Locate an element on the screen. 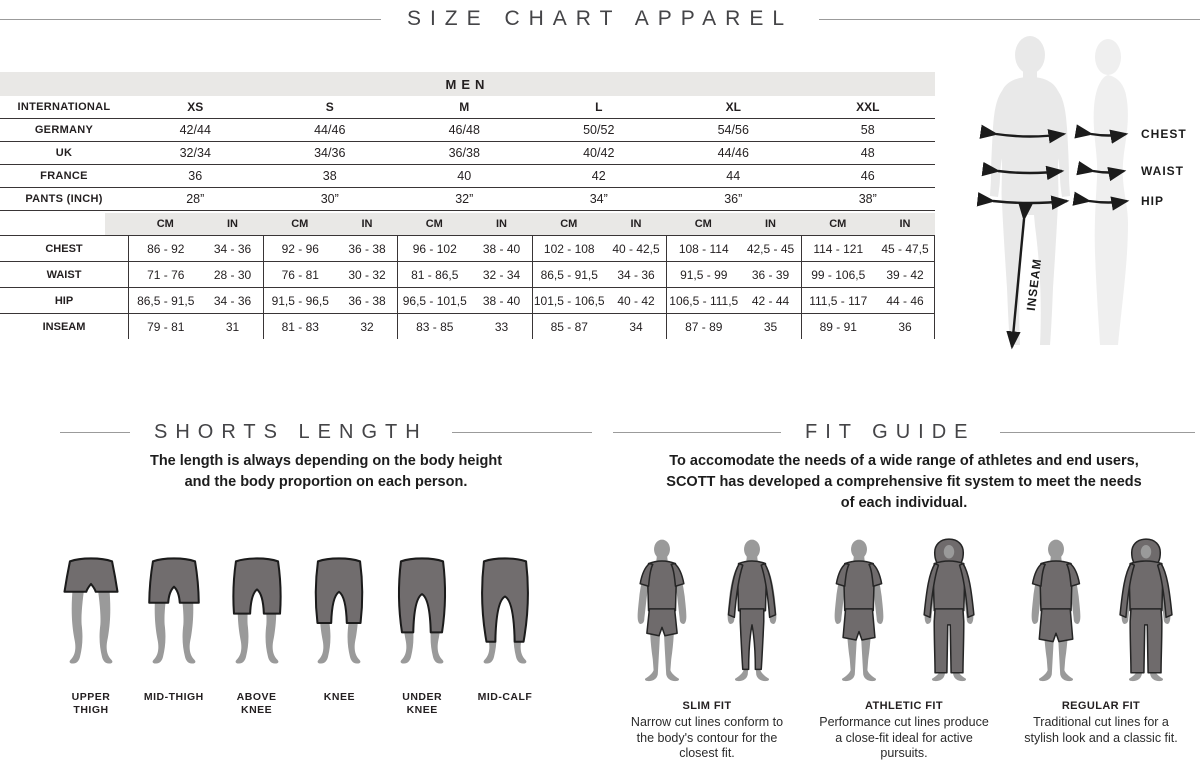 This screenshot has width=1200, height=767. fit-figures-athletic-fit is located at coordinates (904, 611).